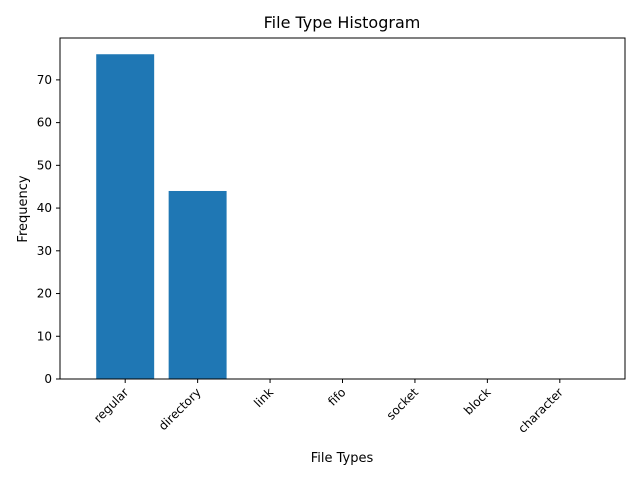 This screenshot has height=480, width=640. I want to click on y-tick-label: 30, so click(44, 251).